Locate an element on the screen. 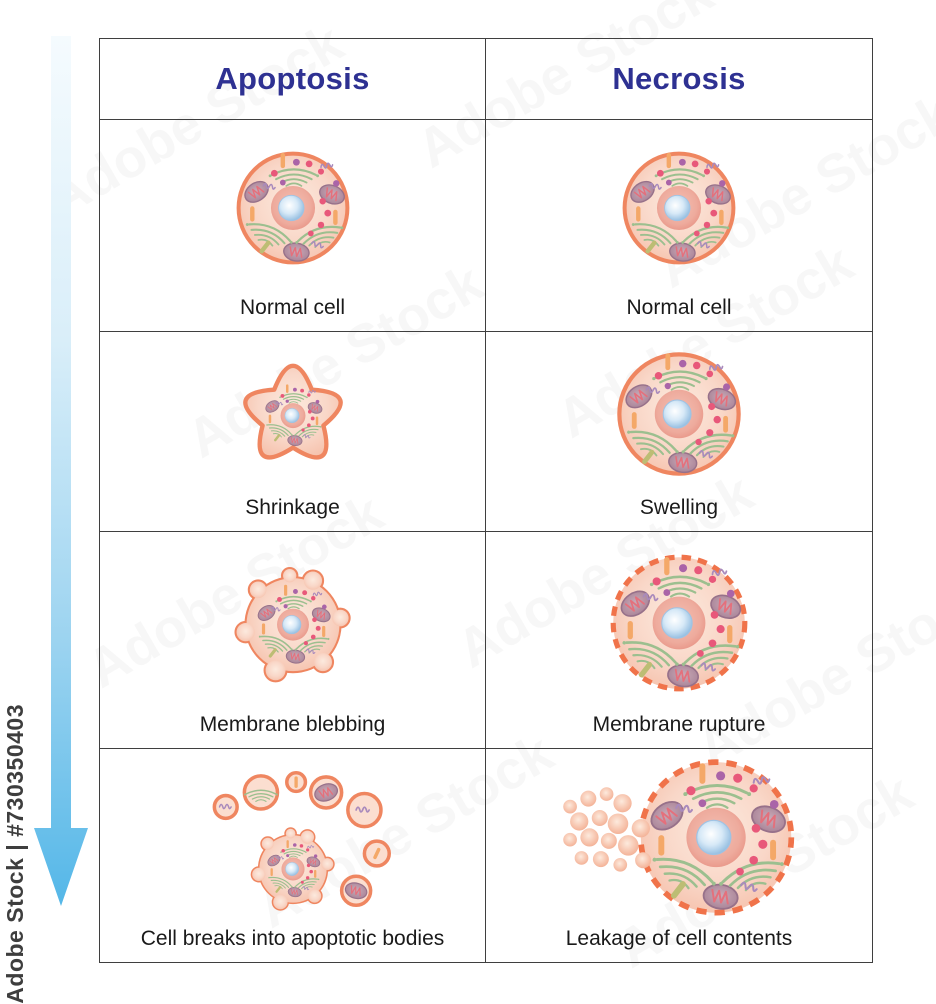 This screenshot has height=1004, width=936. shrunken-cell-illustration is located at coordinates (292, 411).